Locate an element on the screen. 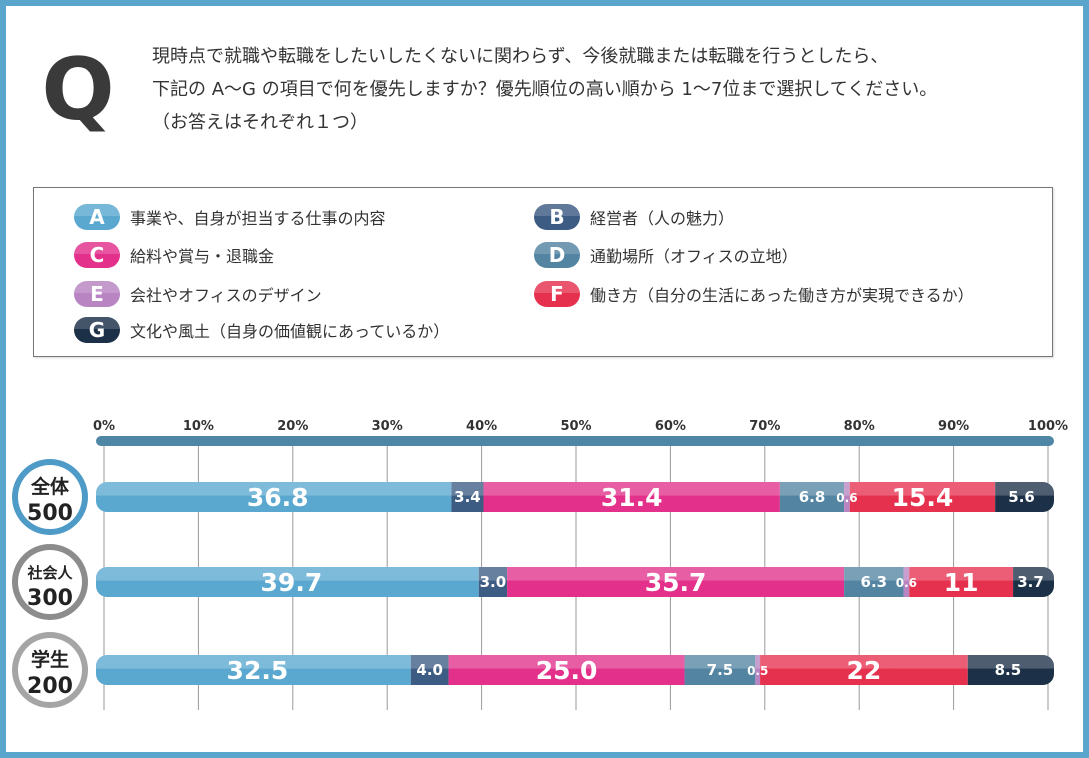 Image resolution: width=1089 pixels, height=758 pixels. data-label: 7.5 is located at coordinates (720, 670).